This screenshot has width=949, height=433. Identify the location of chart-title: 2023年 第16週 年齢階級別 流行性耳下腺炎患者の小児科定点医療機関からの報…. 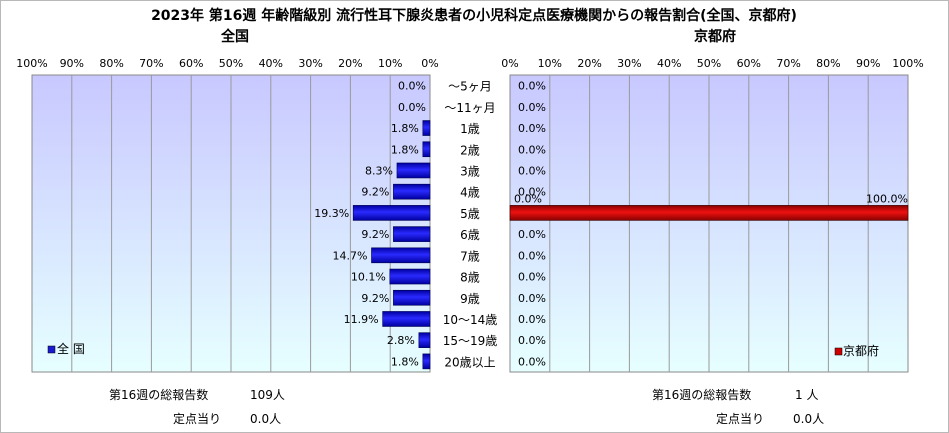
(474, 15).